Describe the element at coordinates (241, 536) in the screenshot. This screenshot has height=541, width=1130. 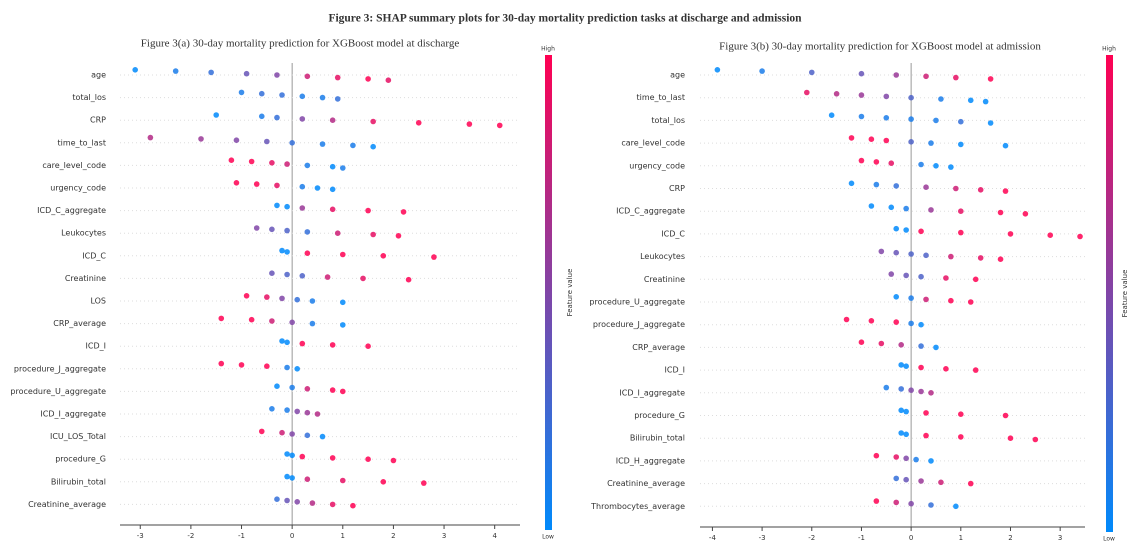
I see `x-tick-label: -1` at that location.